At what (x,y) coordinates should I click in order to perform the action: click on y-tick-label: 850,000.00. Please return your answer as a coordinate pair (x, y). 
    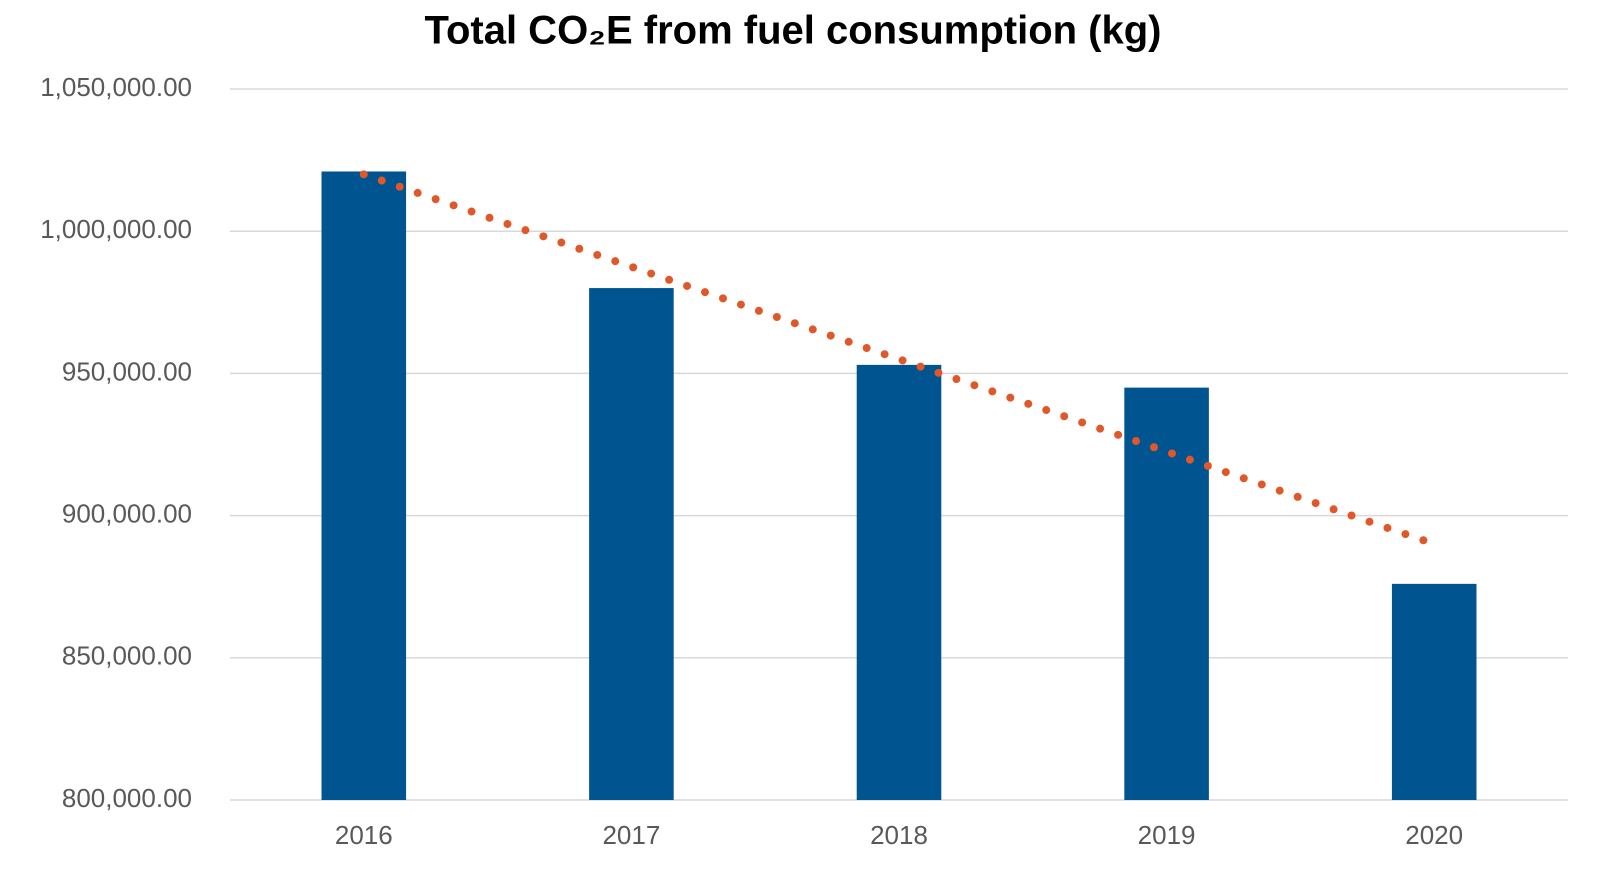
    Looking at the image, I should click on (127, 656).